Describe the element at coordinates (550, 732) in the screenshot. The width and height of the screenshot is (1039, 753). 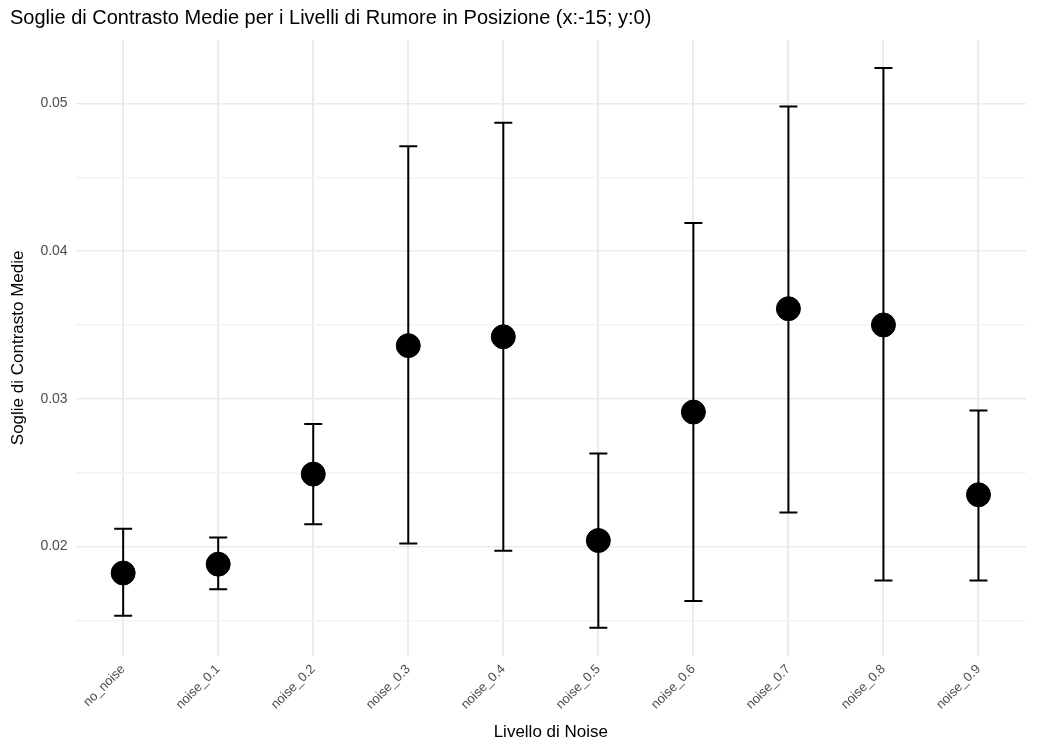
I see `x-axis-title: Livello di Noise` at that location.